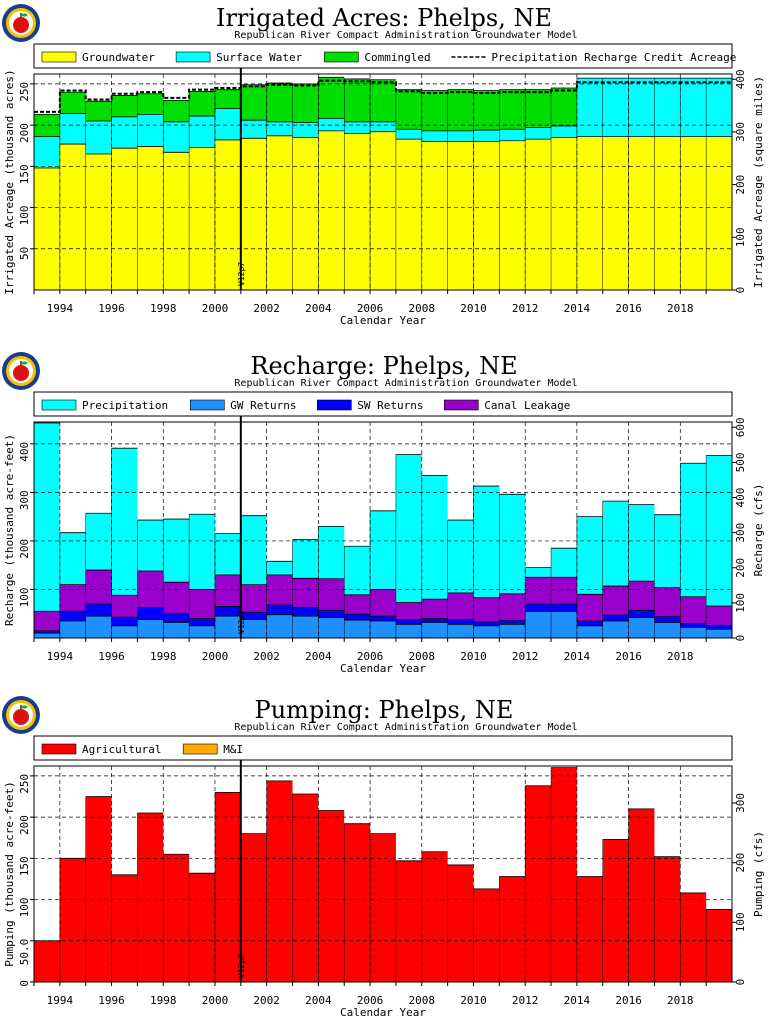 The height and width of the screenshot is (1032, 768). What do you see at coordinates (24, 363) in the screenshot?
I see `logo-apple-leaf` at bounding box center [24, 363].